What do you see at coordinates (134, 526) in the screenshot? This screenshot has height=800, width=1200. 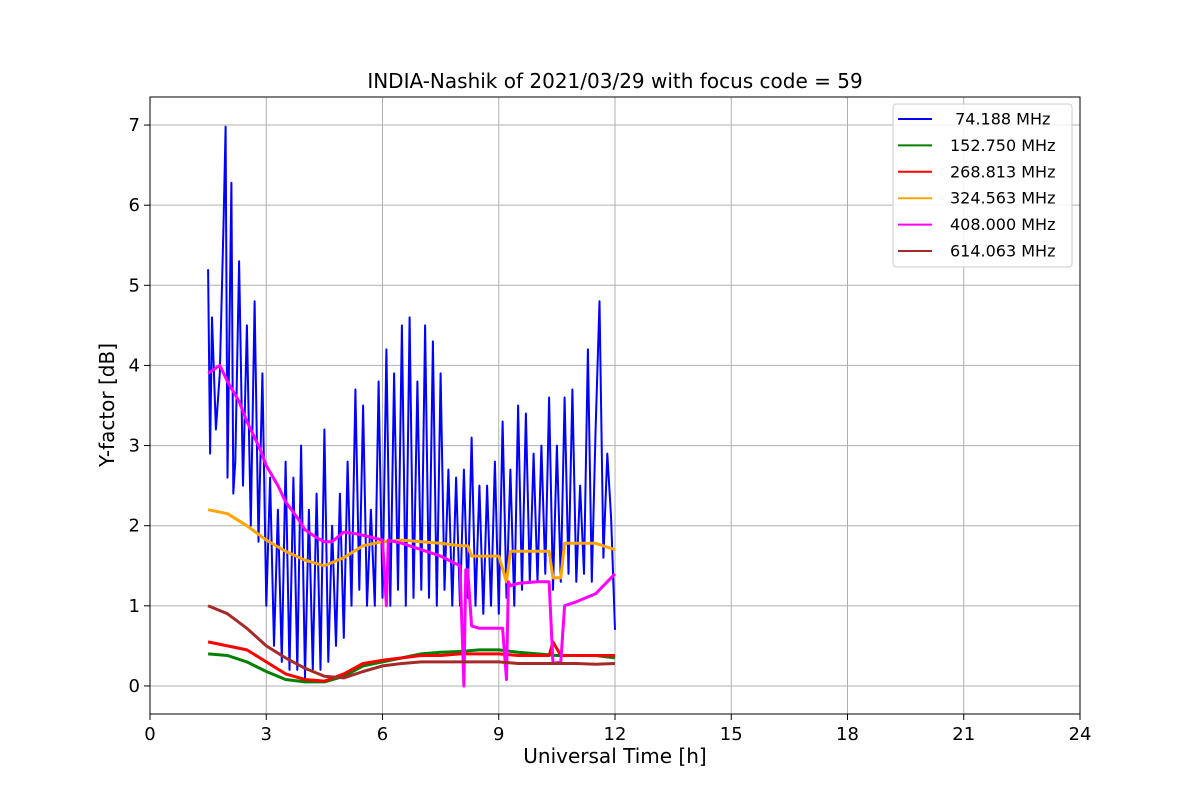 I see `y-tick-label: 2` at bounding box center [134, 526].